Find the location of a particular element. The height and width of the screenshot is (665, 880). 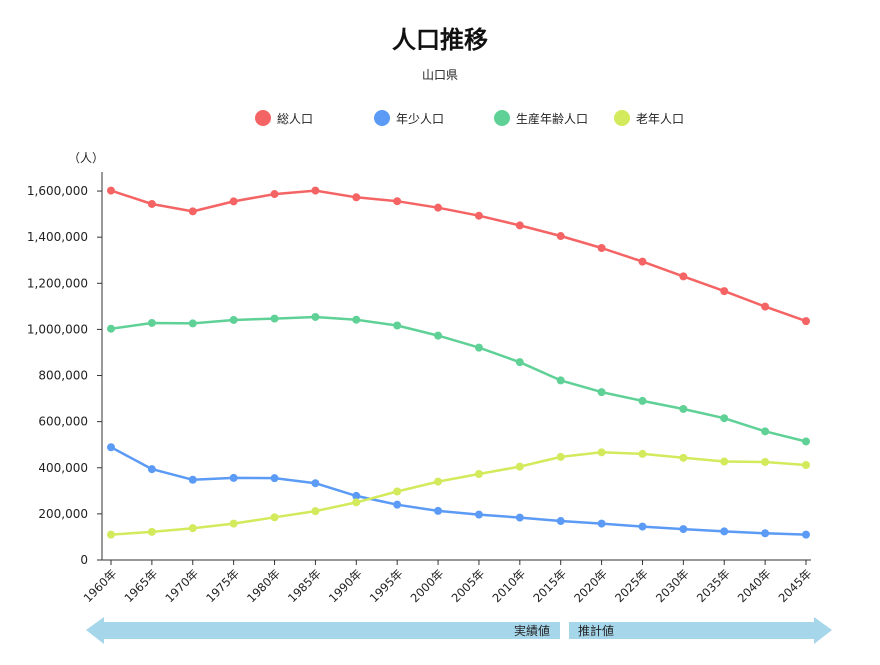

projected-period-label: 推計値 is located at coordinates (596, 630).